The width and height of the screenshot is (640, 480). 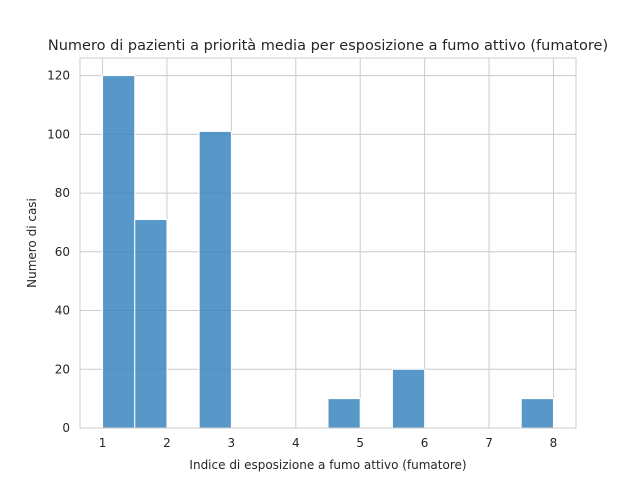 What do you see at coordinates (58, 134) in the screenshot?
I see `y-tick-label: 100` at bounding box center [58, 134].